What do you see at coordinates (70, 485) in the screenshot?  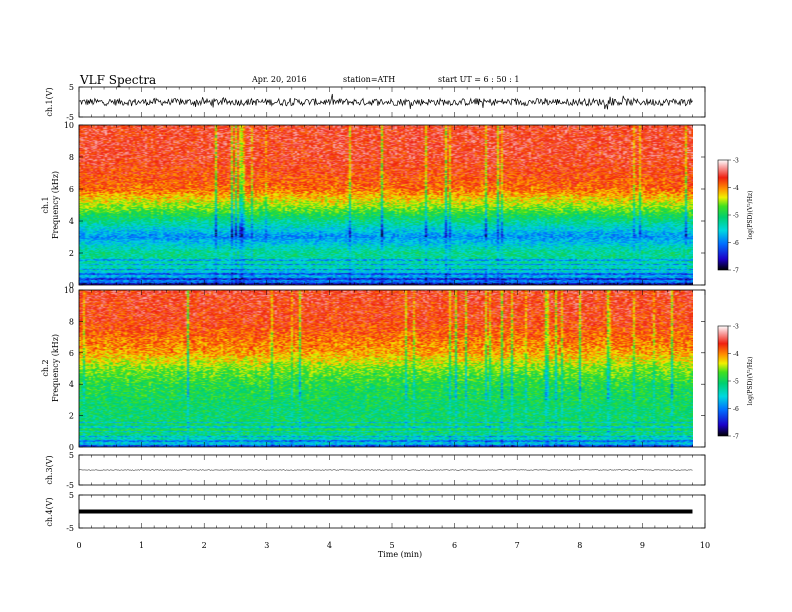 I see `ch3-ytick-label: -5` at bounding box center [70, 485].